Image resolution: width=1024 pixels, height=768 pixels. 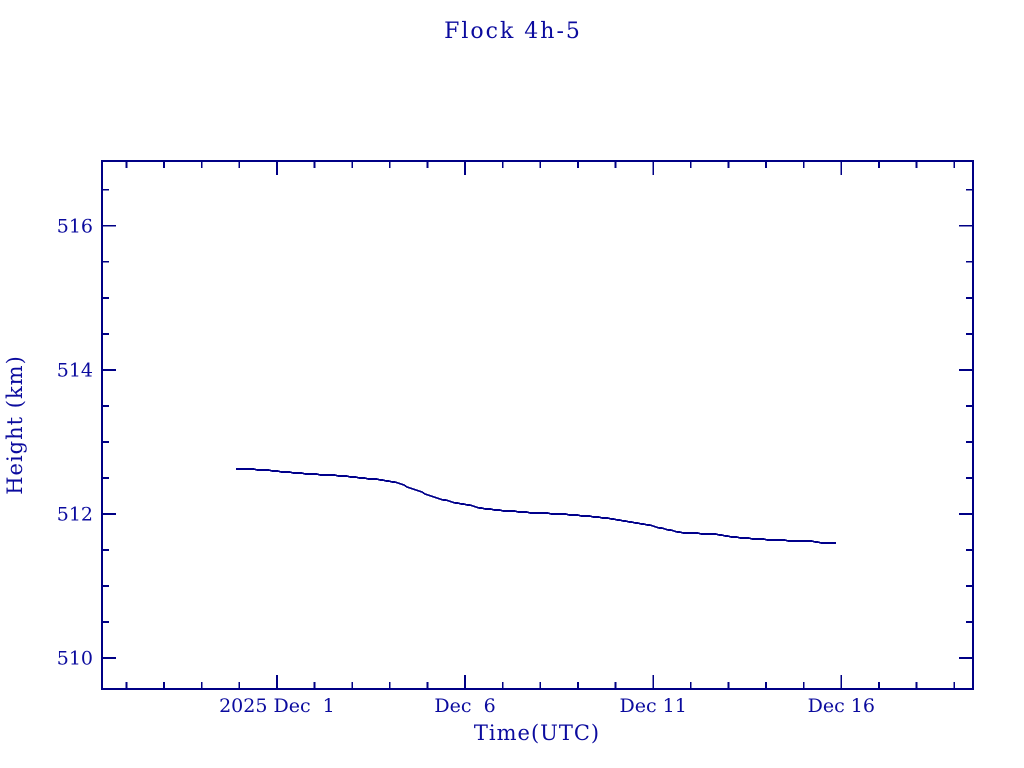 I want to click on x-tick-label: 2025 Dec 1, so click(x=277, y=706).